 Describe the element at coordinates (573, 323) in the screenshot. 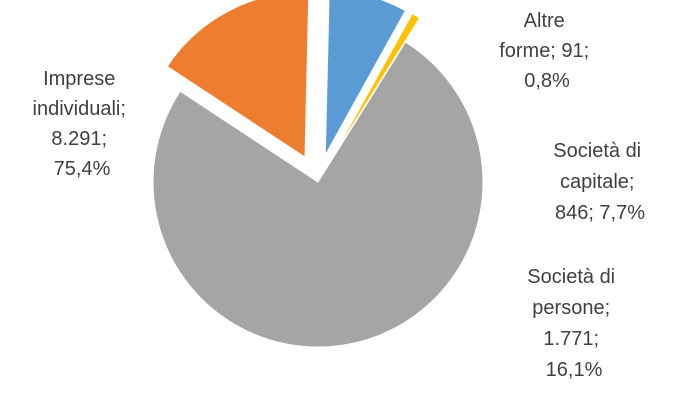

I see `label-societa-di-persone: Società di persone; 1.771; 16,1%` at that location.